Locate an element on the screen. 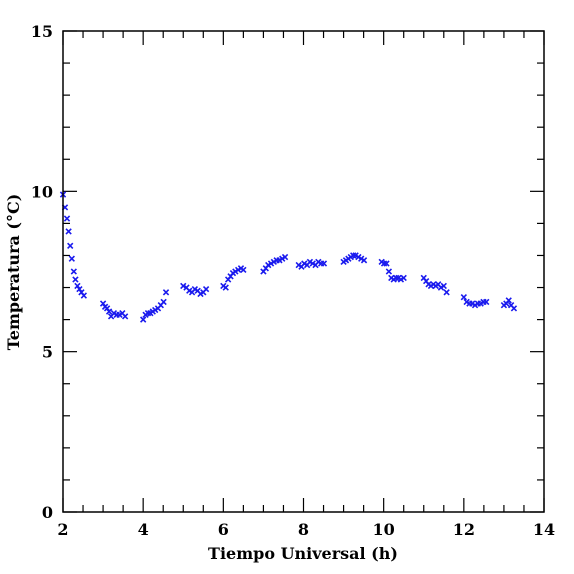 The image size is (574, 574). x-tick-label: 12 is located at coordinates (464, 529).